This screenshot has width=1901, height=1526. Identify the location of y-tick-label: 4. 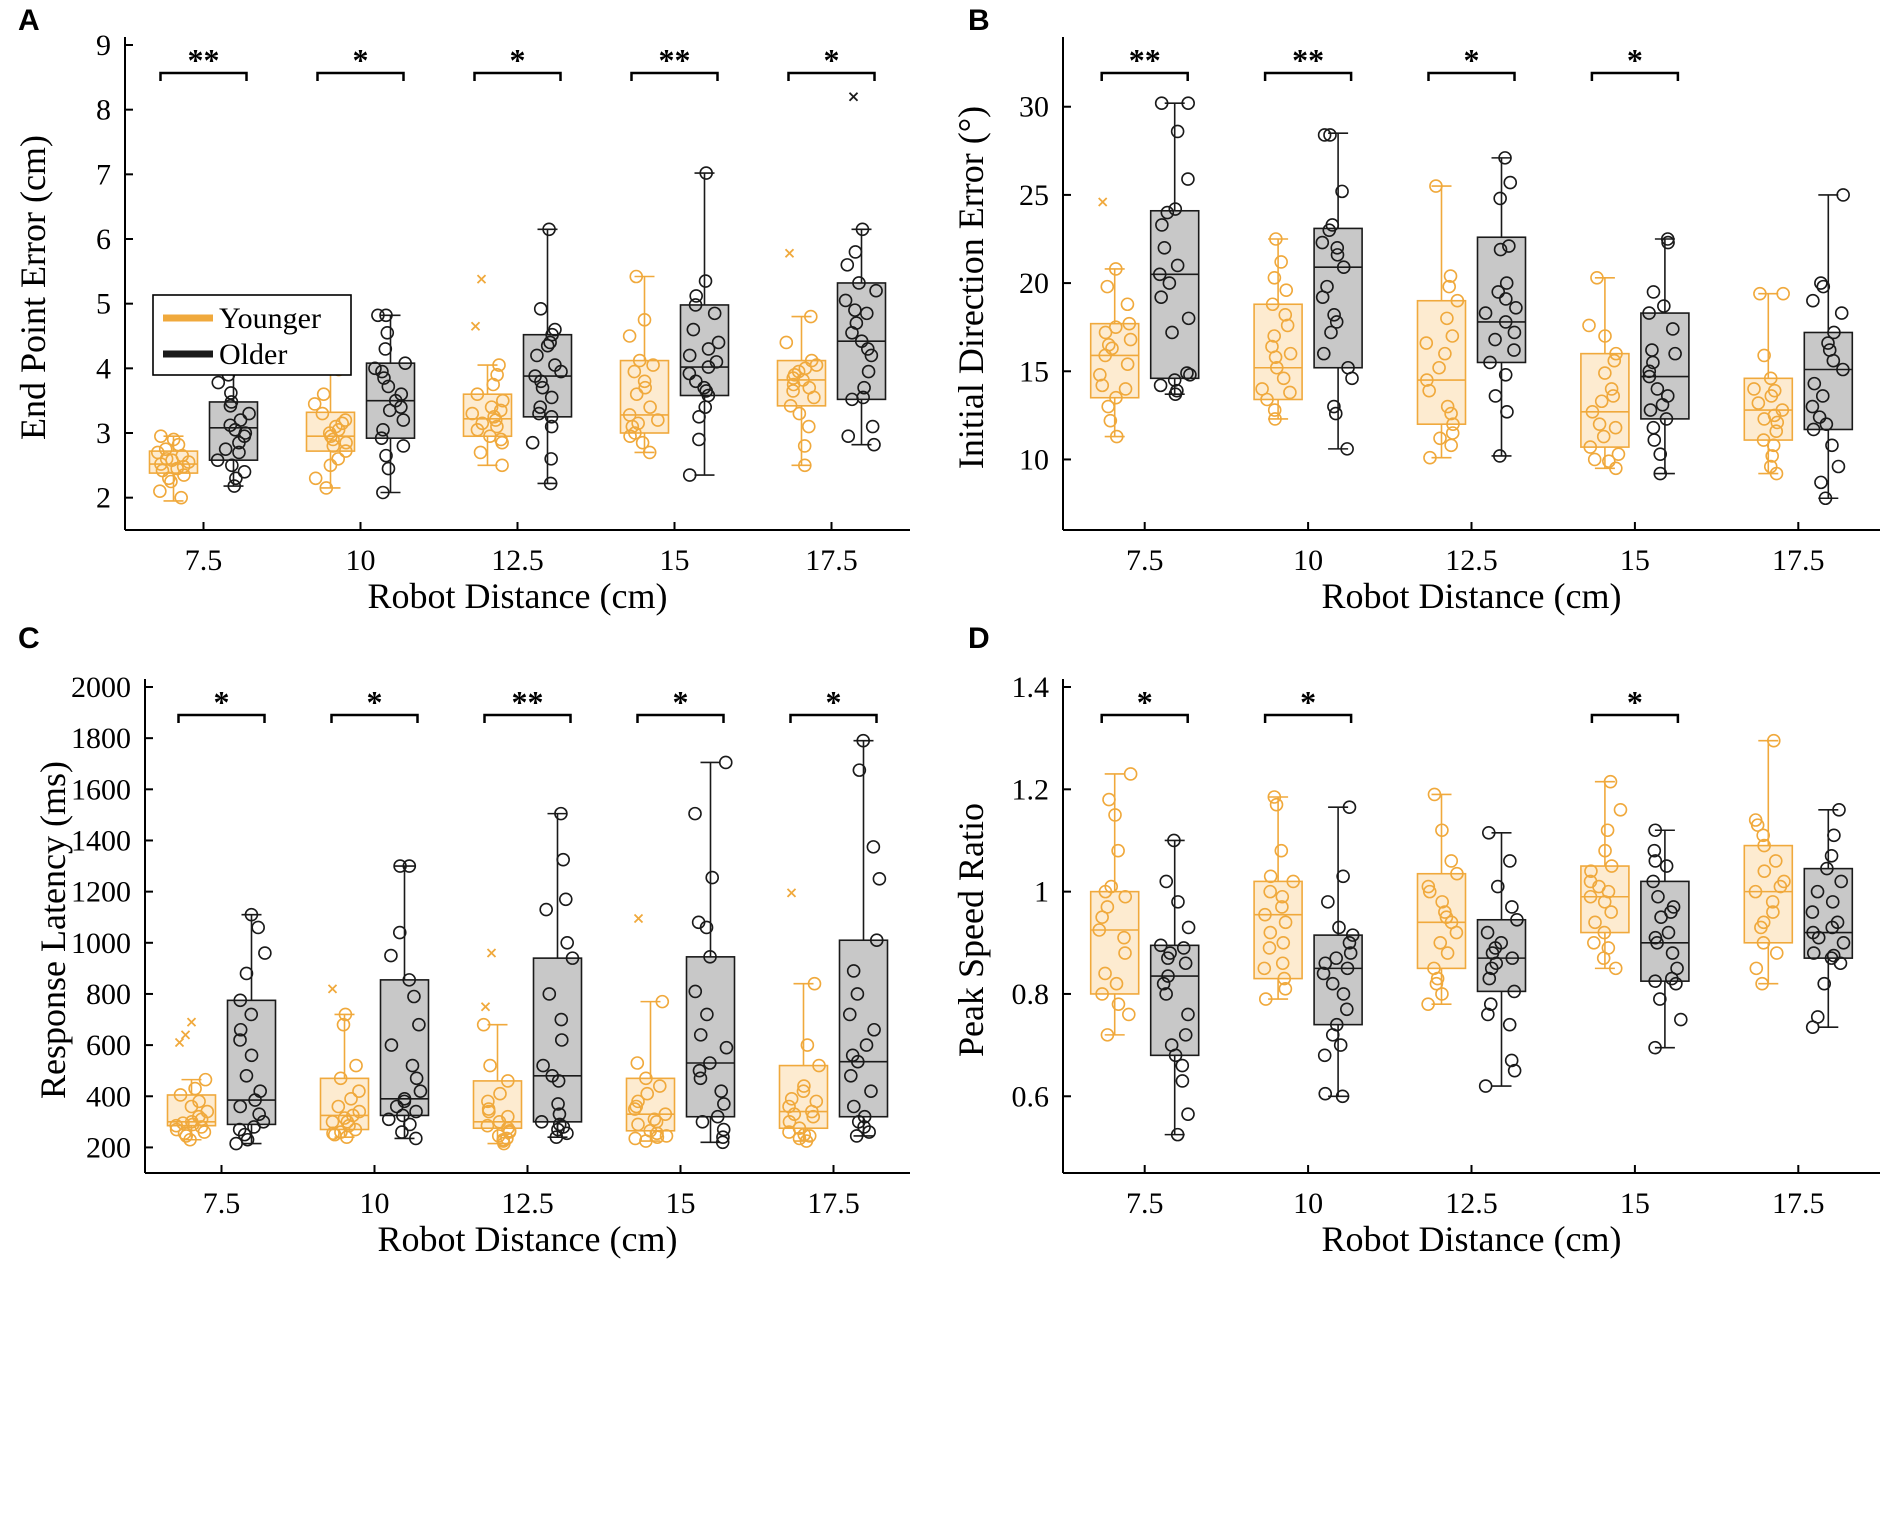
(103, 368).